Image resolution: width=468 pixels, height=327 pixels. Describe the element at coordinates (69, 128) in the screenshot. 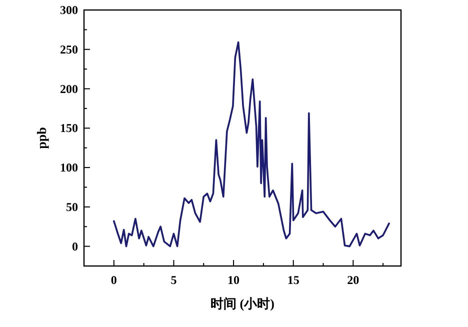

I see `y-tick-label: 150` at that location.